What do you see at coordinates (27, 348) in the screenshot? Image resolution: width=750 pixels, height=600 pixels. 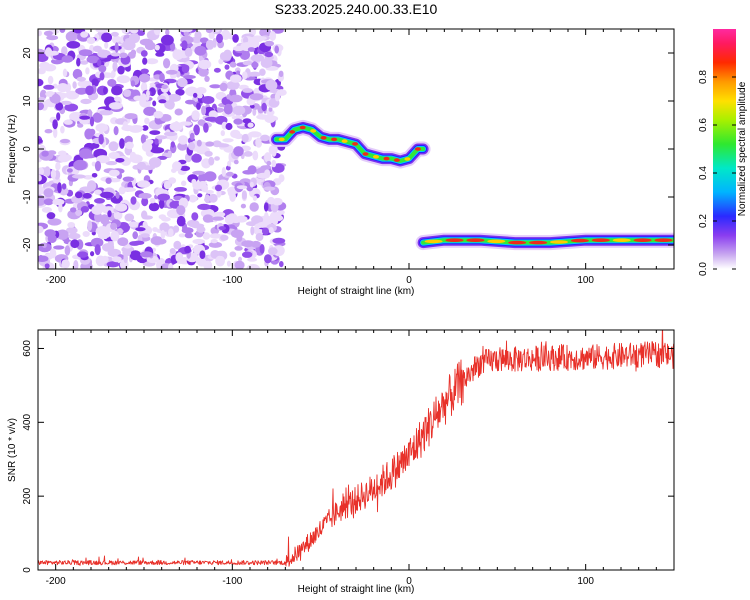 I see `snr-y-tick-label: 600` at bounding box center [27, 348].